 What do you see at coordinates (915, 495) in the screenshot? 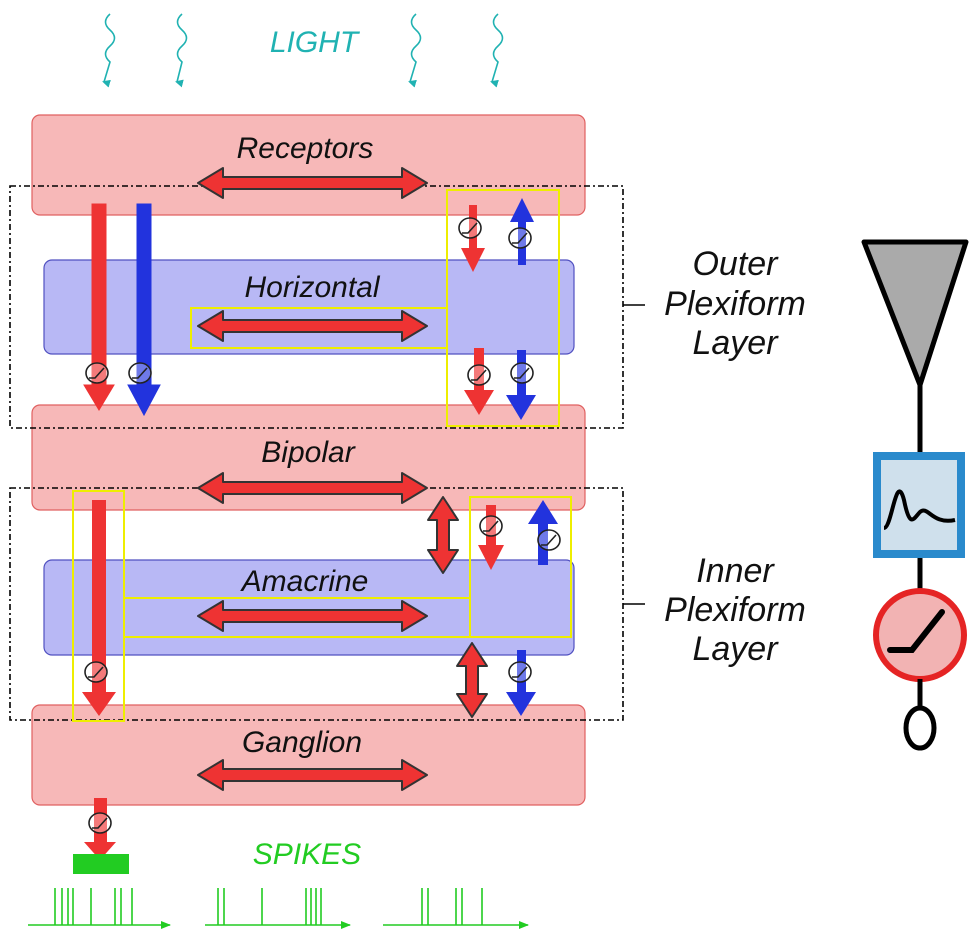
I see `neuron-model-icon` at bounding box center [915, 495].